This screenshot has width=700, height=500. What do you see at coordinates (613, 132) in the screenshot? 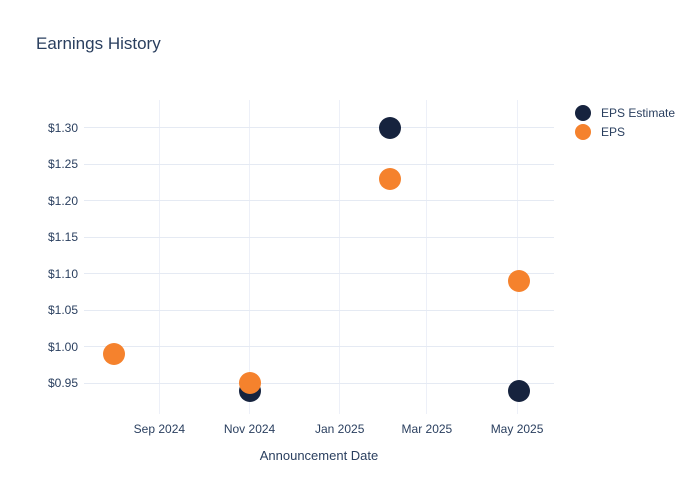
I see `legend-label: EPS` at bounding box center [613, 132].